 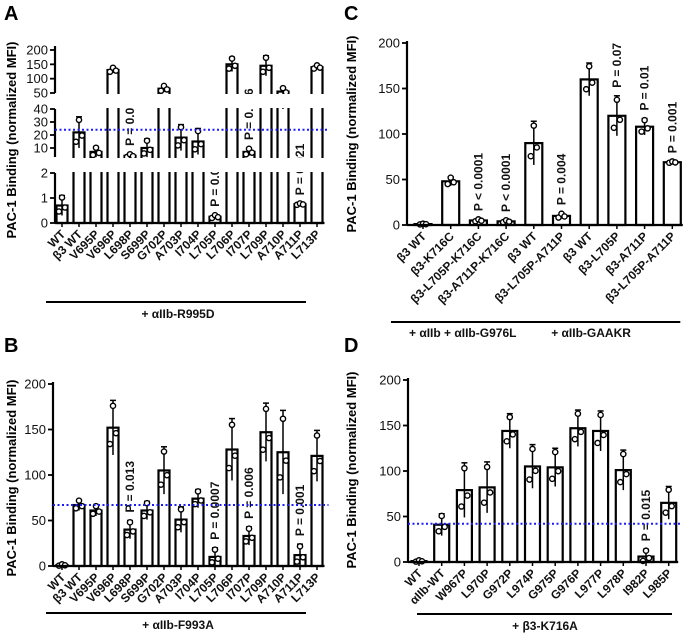 I want to click on y-tick-label: 40, so click(x=41, y=109).